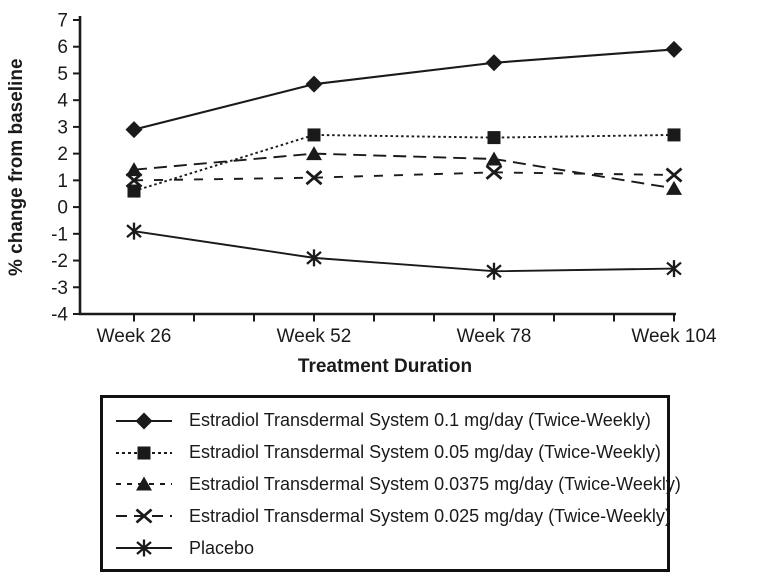  I want to click on y-tick-label: 5, so click(62, 74).